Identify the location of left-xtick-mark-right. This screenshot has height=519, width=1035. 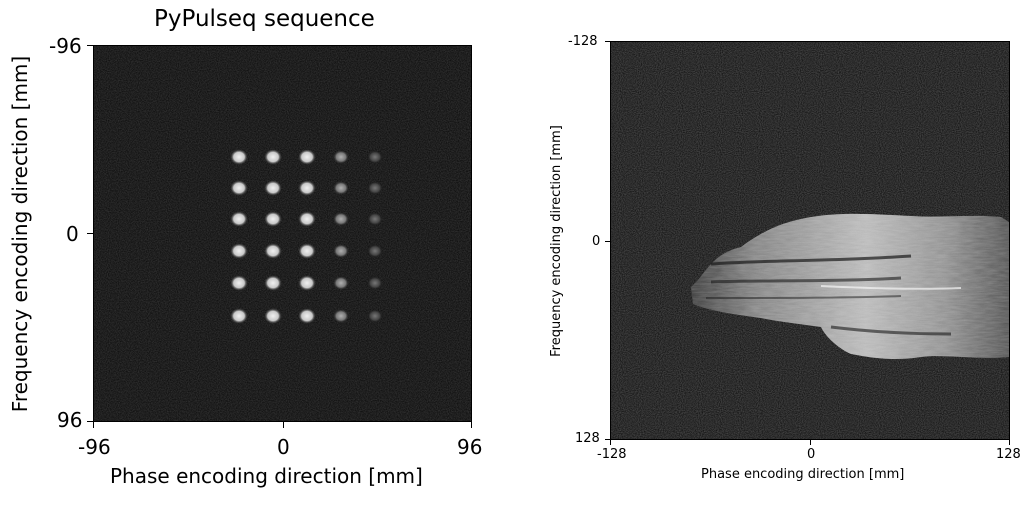
(471, 425).